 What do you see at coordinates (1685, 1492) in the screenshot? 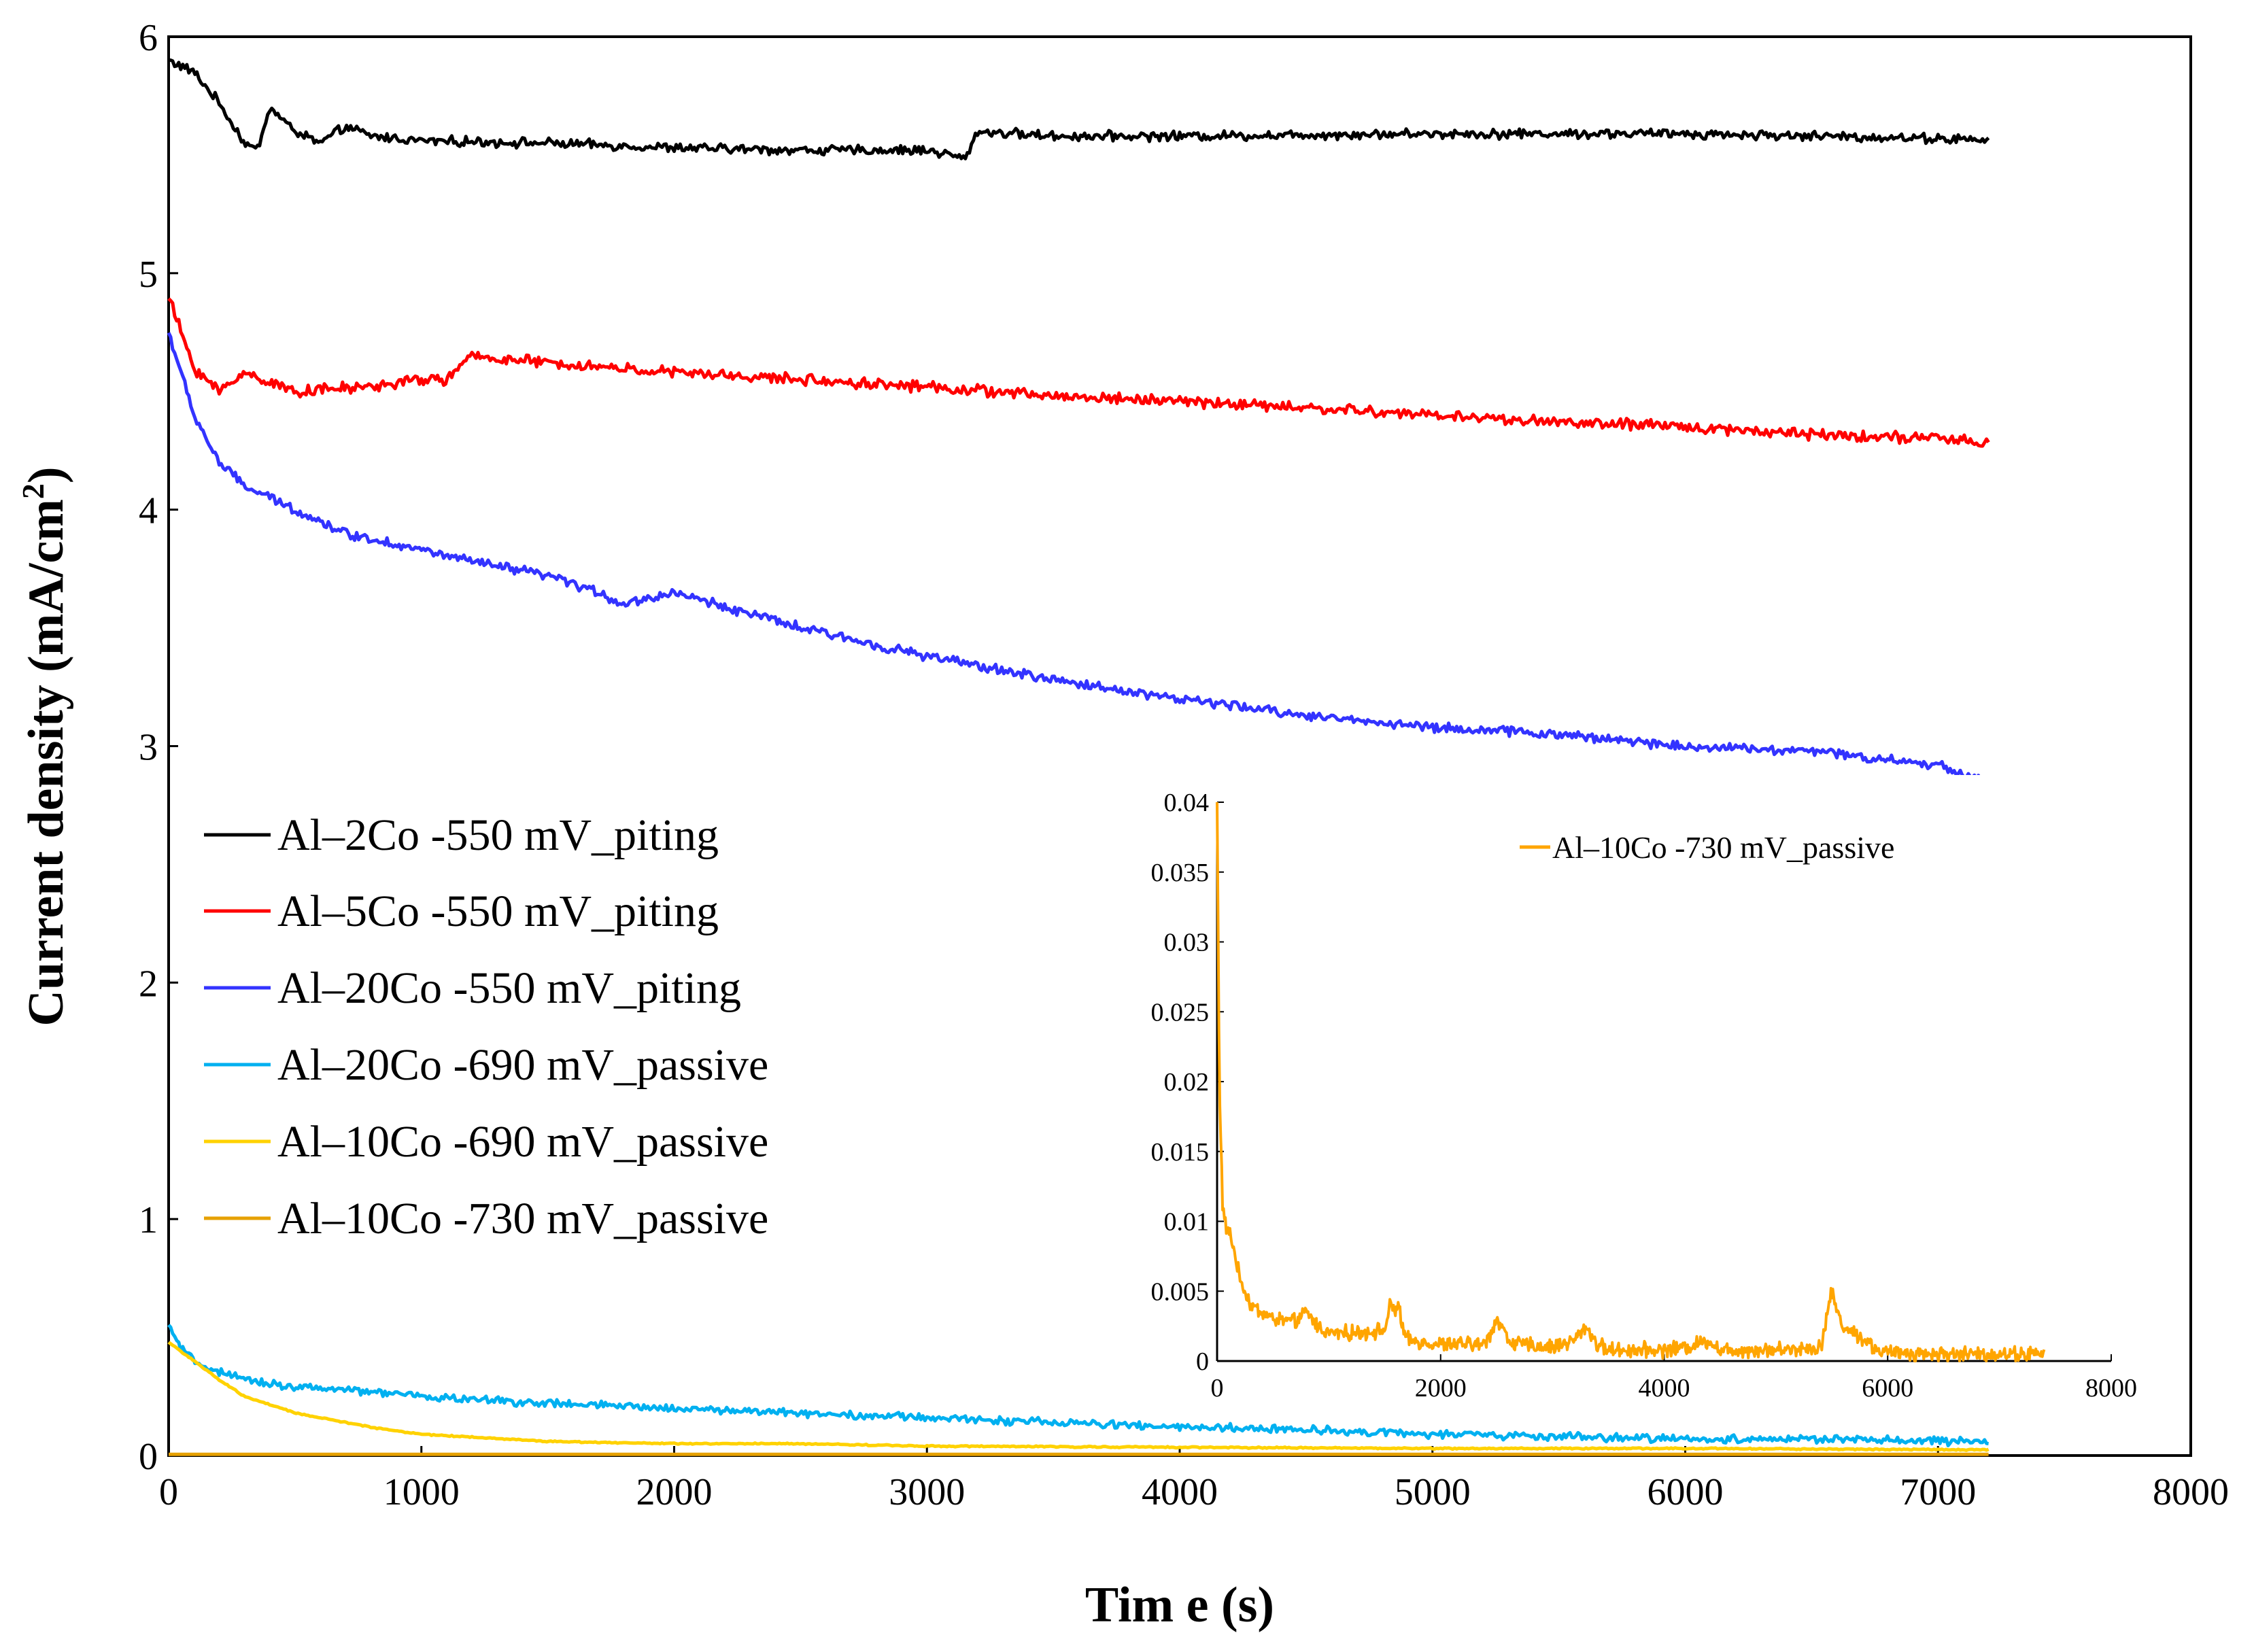
I see `main-x-tick-label-6: 6000` at bounding box center [1685, 1492].